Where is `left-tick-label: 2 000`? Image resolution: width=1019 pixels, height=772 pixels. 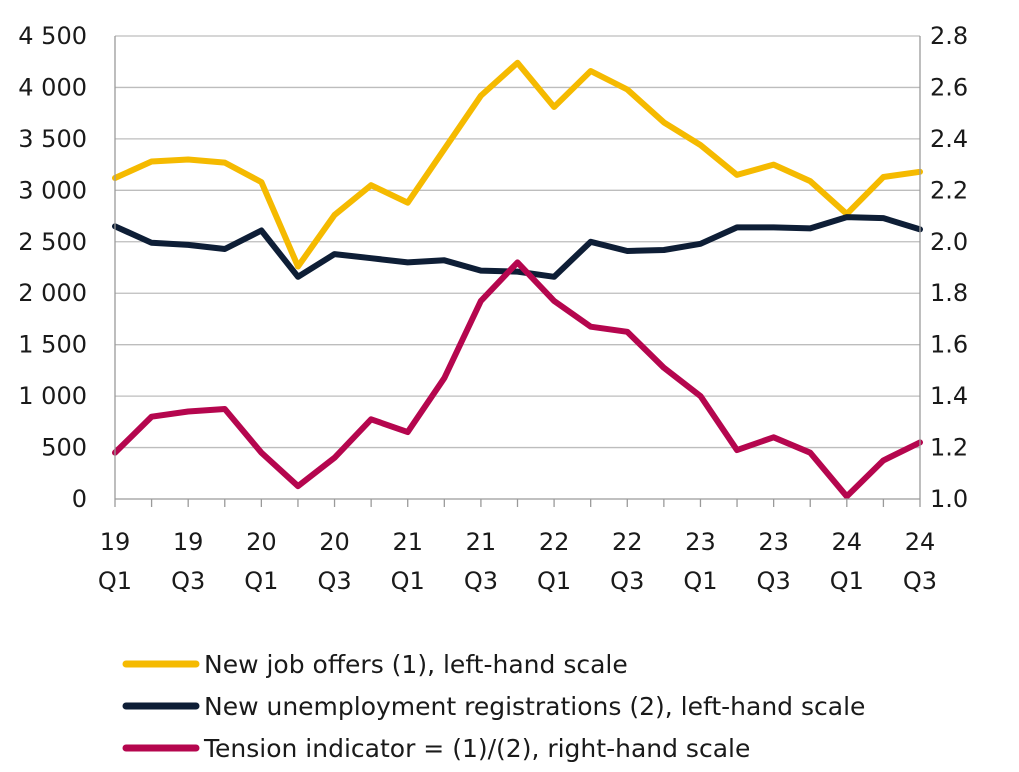 left-tick-label: 2 000 is located at coordinates (52, 293).